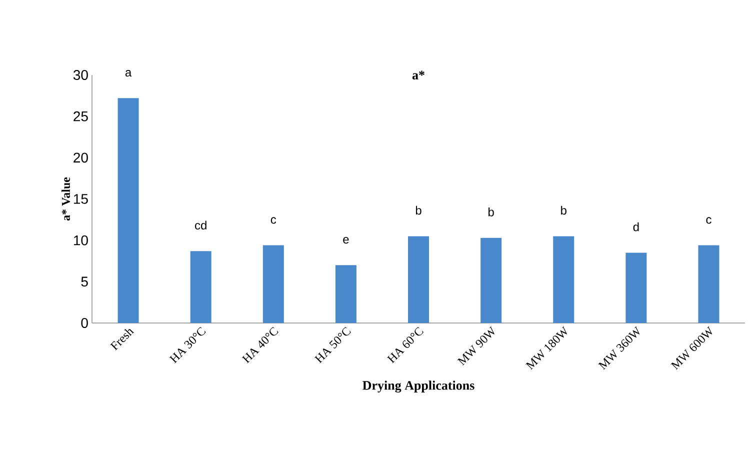 The image size is (751, 456). I want to click on y-tick-label: 20, so click(81, 157).